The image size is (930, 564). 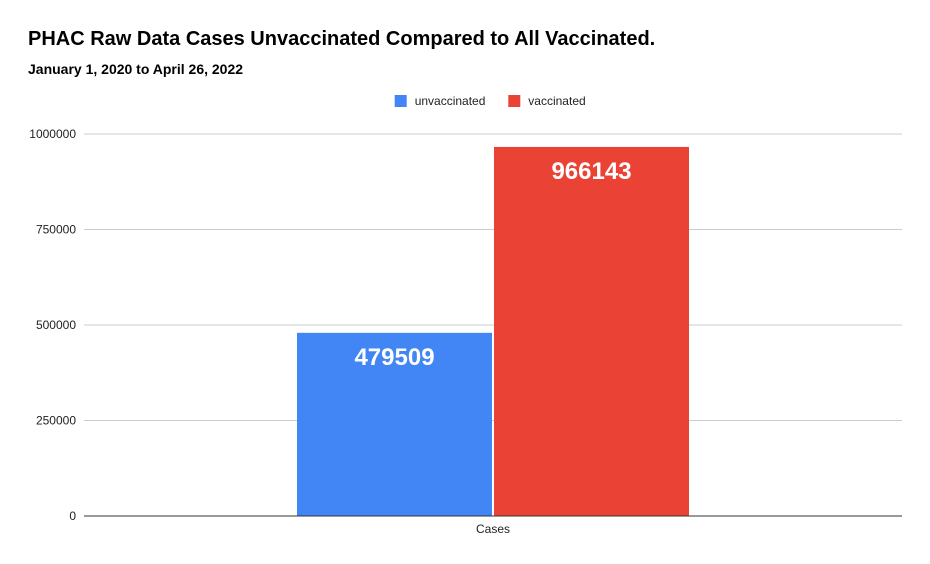 I want to click on legend-label-unvaccinated: unvaccinated, so click(x=450, y=101).